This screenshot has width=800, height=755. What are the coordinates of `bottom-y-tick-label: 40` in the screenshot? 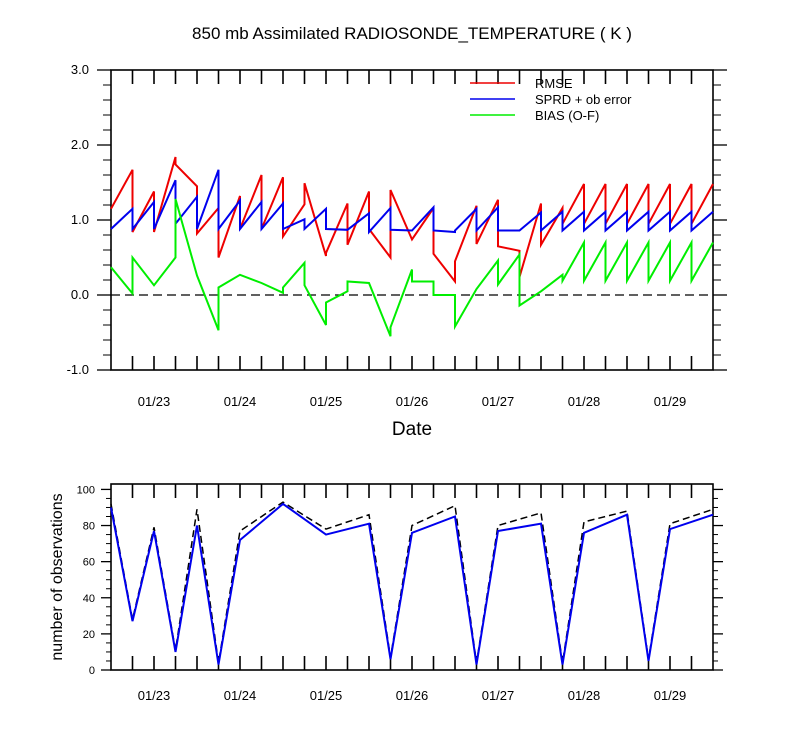 It's located at (89, 599).